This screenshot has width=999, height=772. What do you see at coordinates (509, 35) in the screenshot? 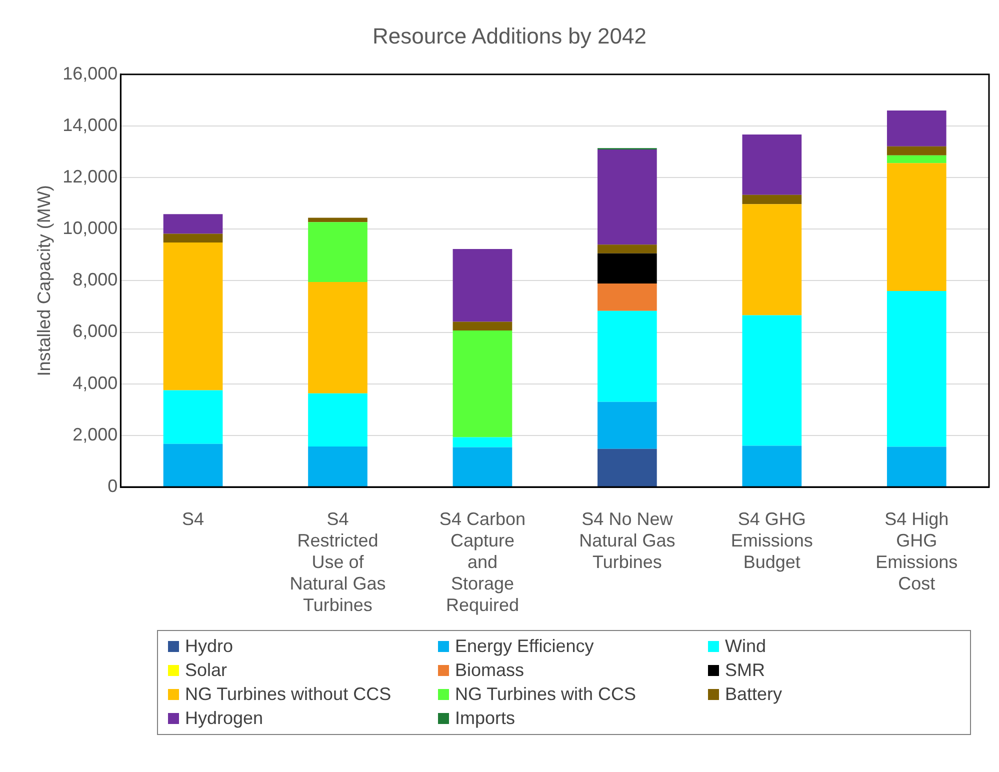
I see `chart-title: Resource Additions by 2042` at bounding box center [509, 35].